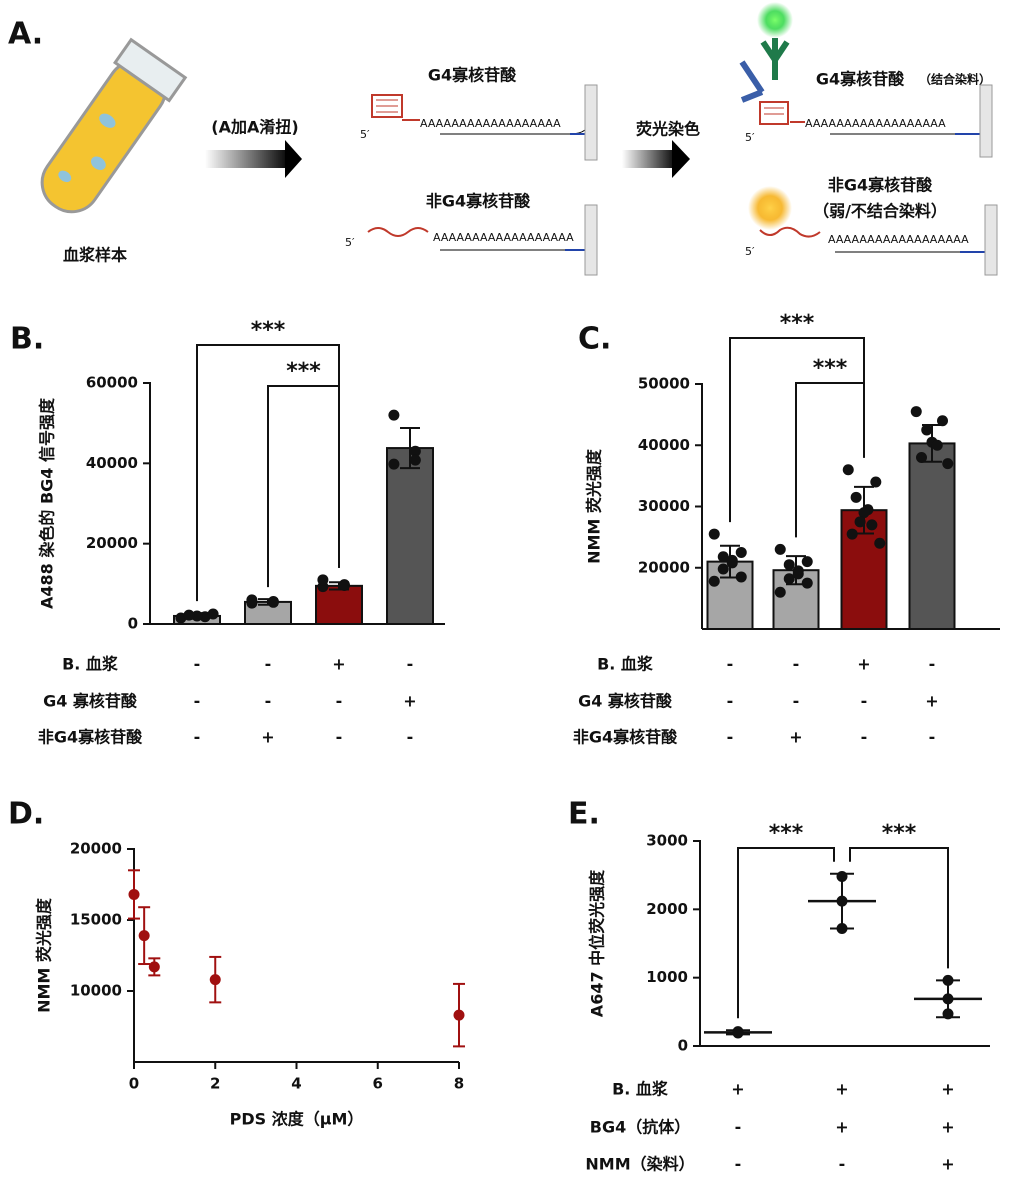 This screenshot has height=1204, width=1024. What do you see at coordinates (296, 1084) in the screenshot?
I see `x-tick-label: 4` at bounding box center [296, 1084].